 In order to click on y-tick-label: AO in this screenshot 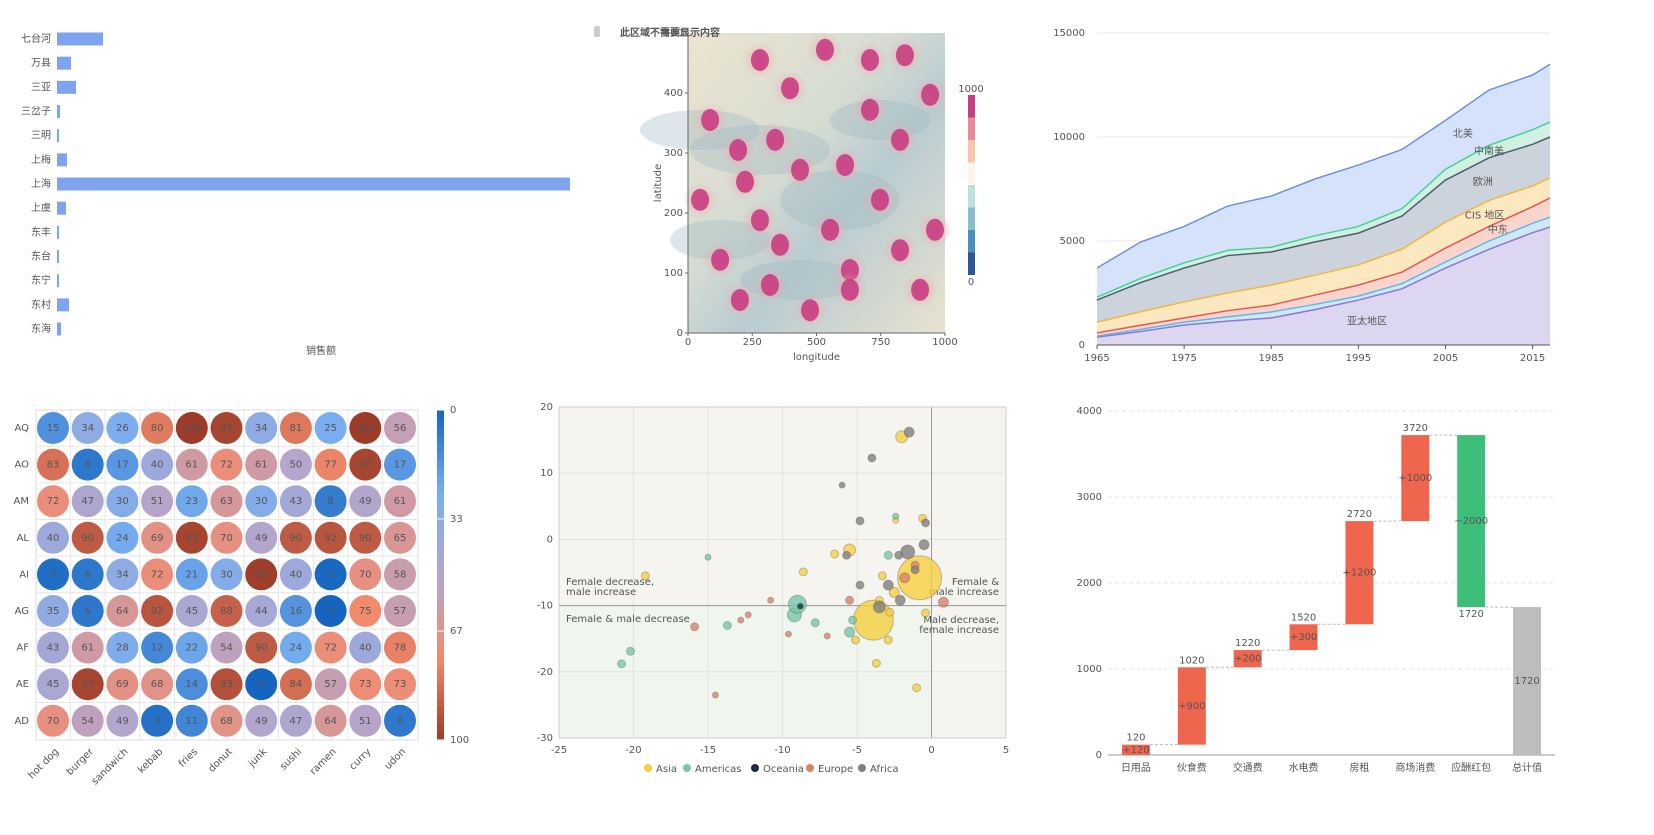, I will do `click(21, 465)`.